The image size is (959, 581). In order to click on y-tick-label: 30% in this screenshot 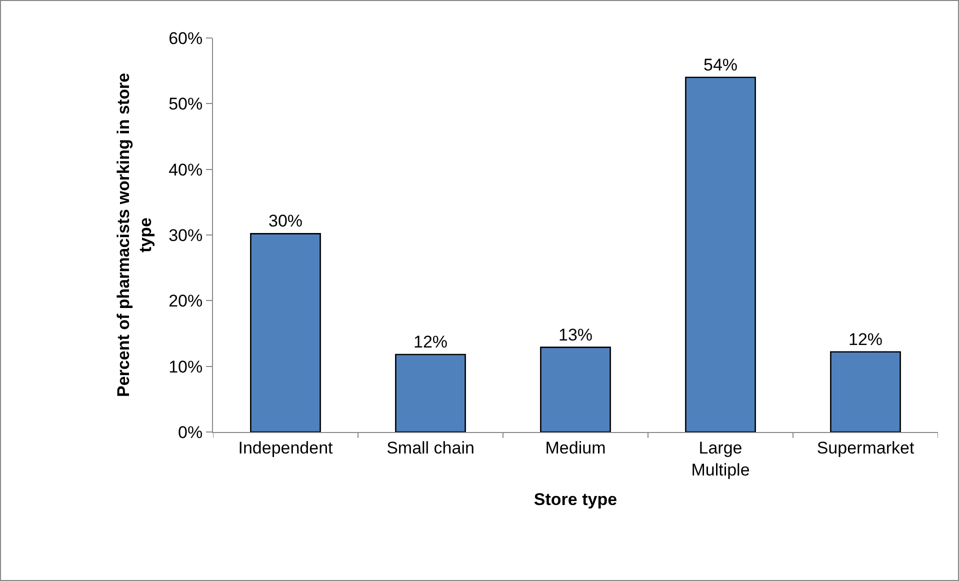, I will do `click(185, 235)`.